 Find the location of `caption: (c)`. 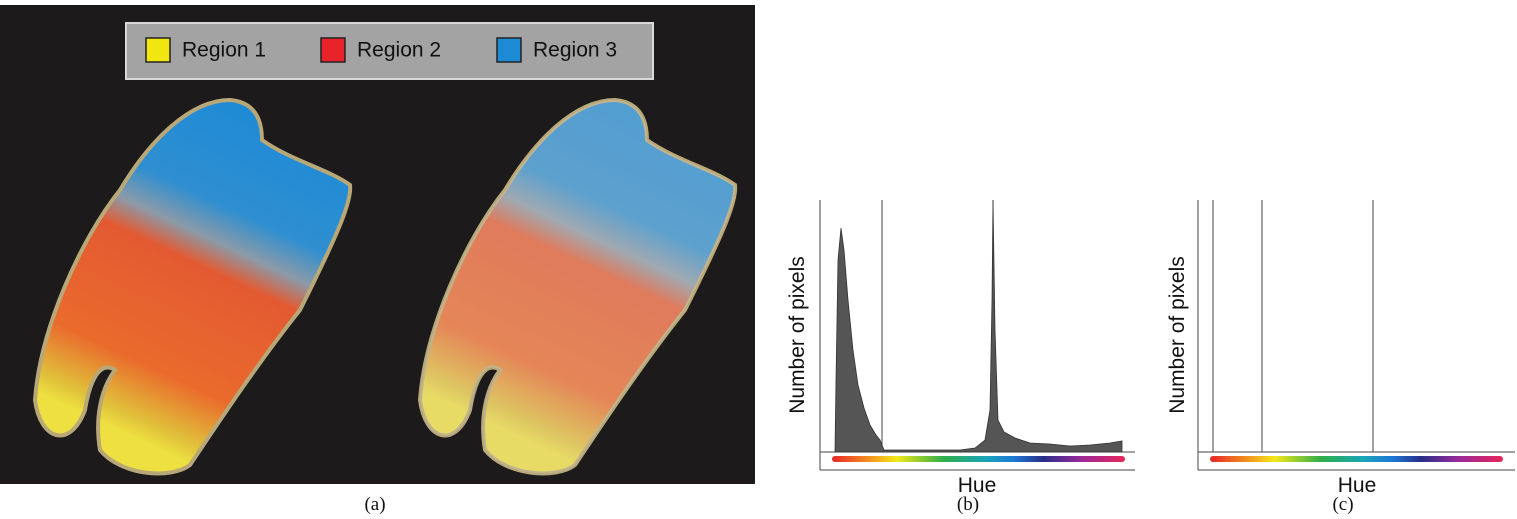

caption: (c) is located at coordinates (1342, 504).